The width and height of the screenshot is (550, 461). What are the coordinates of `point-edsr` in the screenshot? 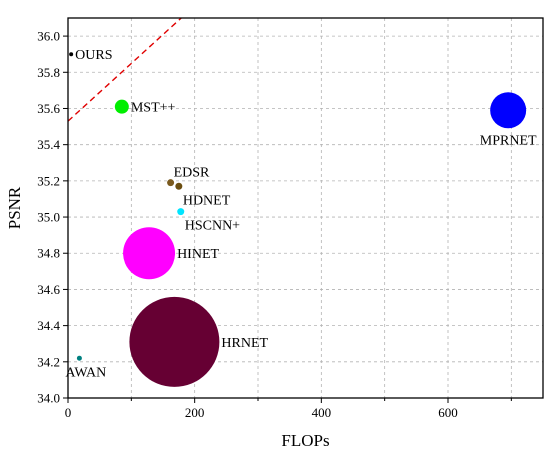 It's located at (171, 183).